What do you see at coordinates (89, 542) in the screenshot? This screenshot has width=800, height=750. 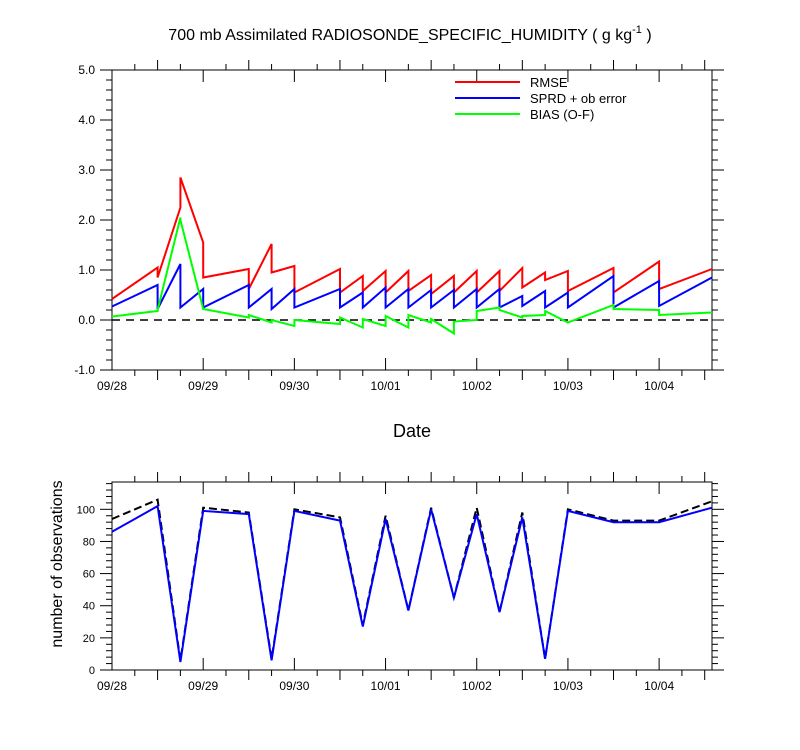 I see `y-tick-label: 80` at bounding box center [89, 542].